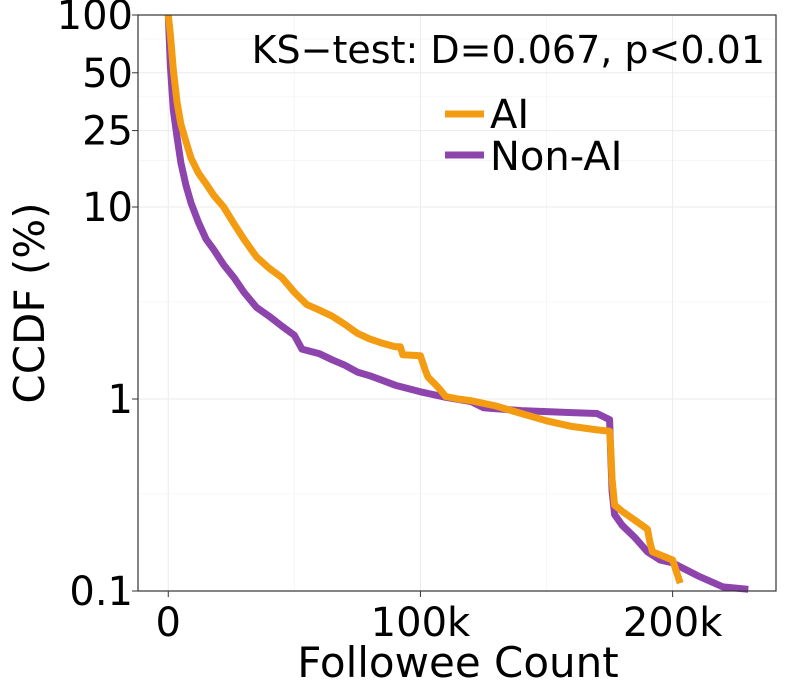  What do you see at coordinates (508, 50) in the screenshot?
I see `ks-test-annotation: KS−test: D=0.067, p<0.01` at bounding box center [508, 50].